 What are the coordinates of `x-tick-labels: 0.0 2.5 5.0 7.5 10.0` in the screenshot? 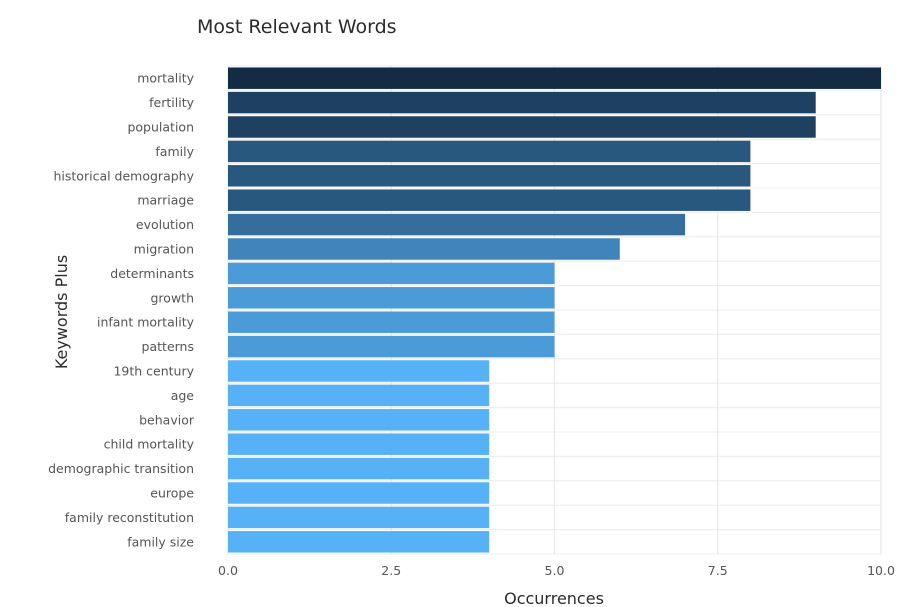 It's located at (556, 570).